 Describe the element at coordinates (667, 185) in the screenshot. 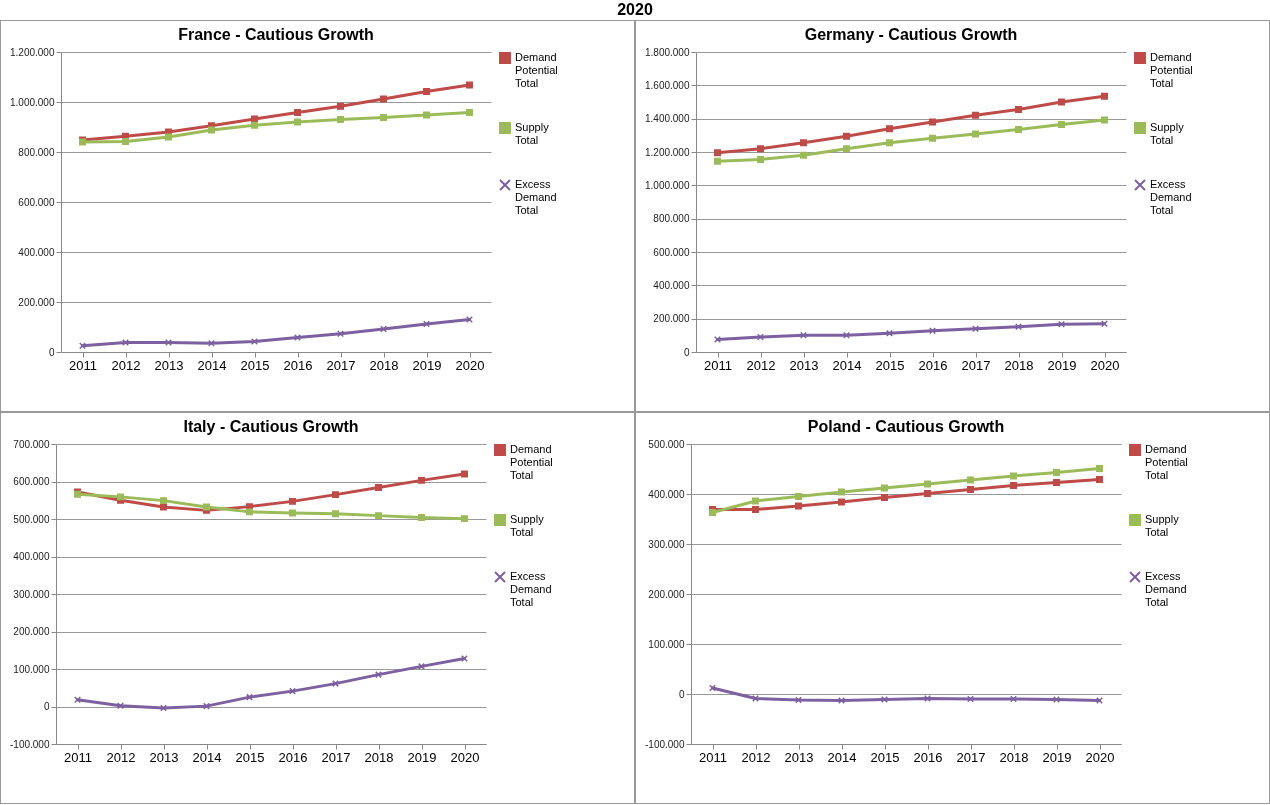

I see `y-tick-label: 1.000.000` at that location.